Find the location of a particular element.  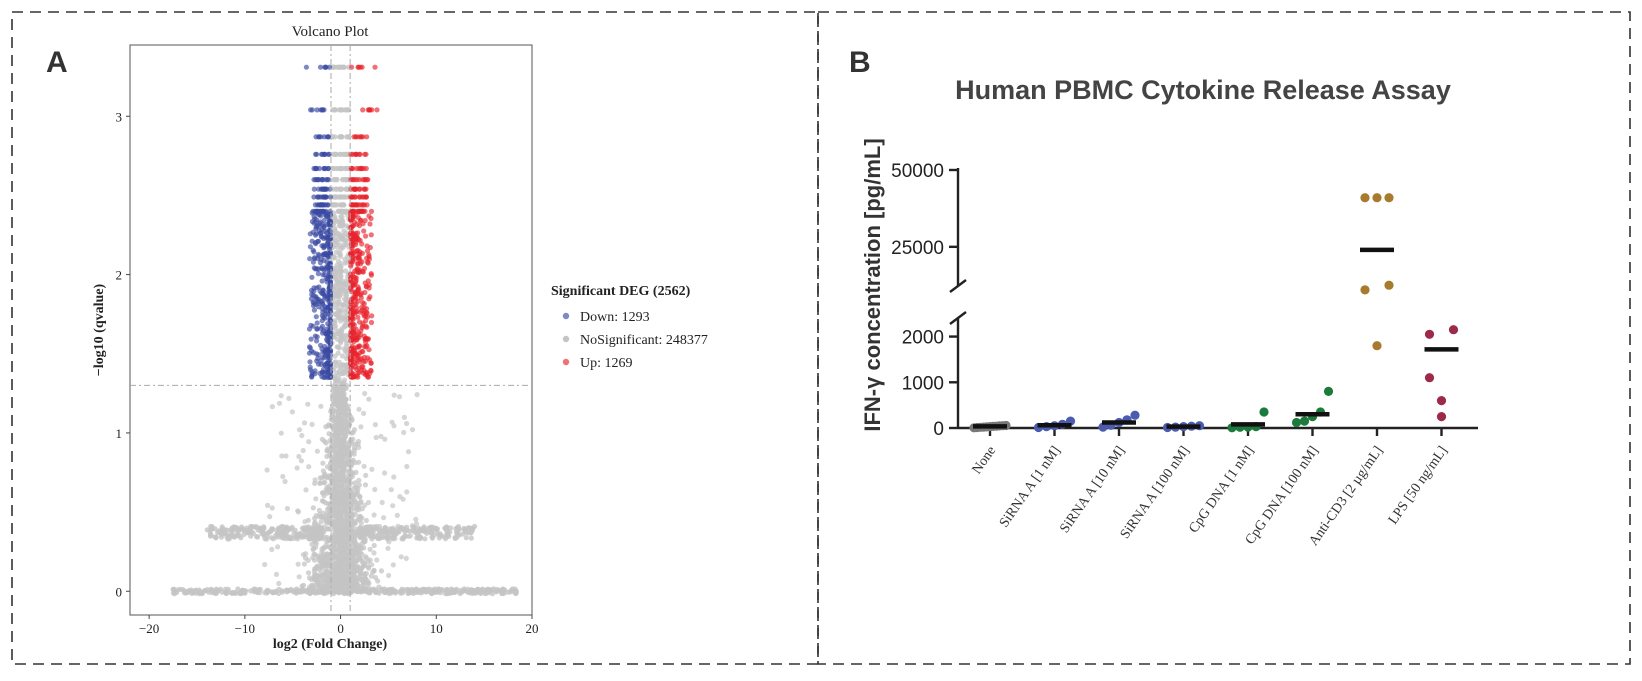

y-tick-label: 3 is located at coordinates (119, 116).